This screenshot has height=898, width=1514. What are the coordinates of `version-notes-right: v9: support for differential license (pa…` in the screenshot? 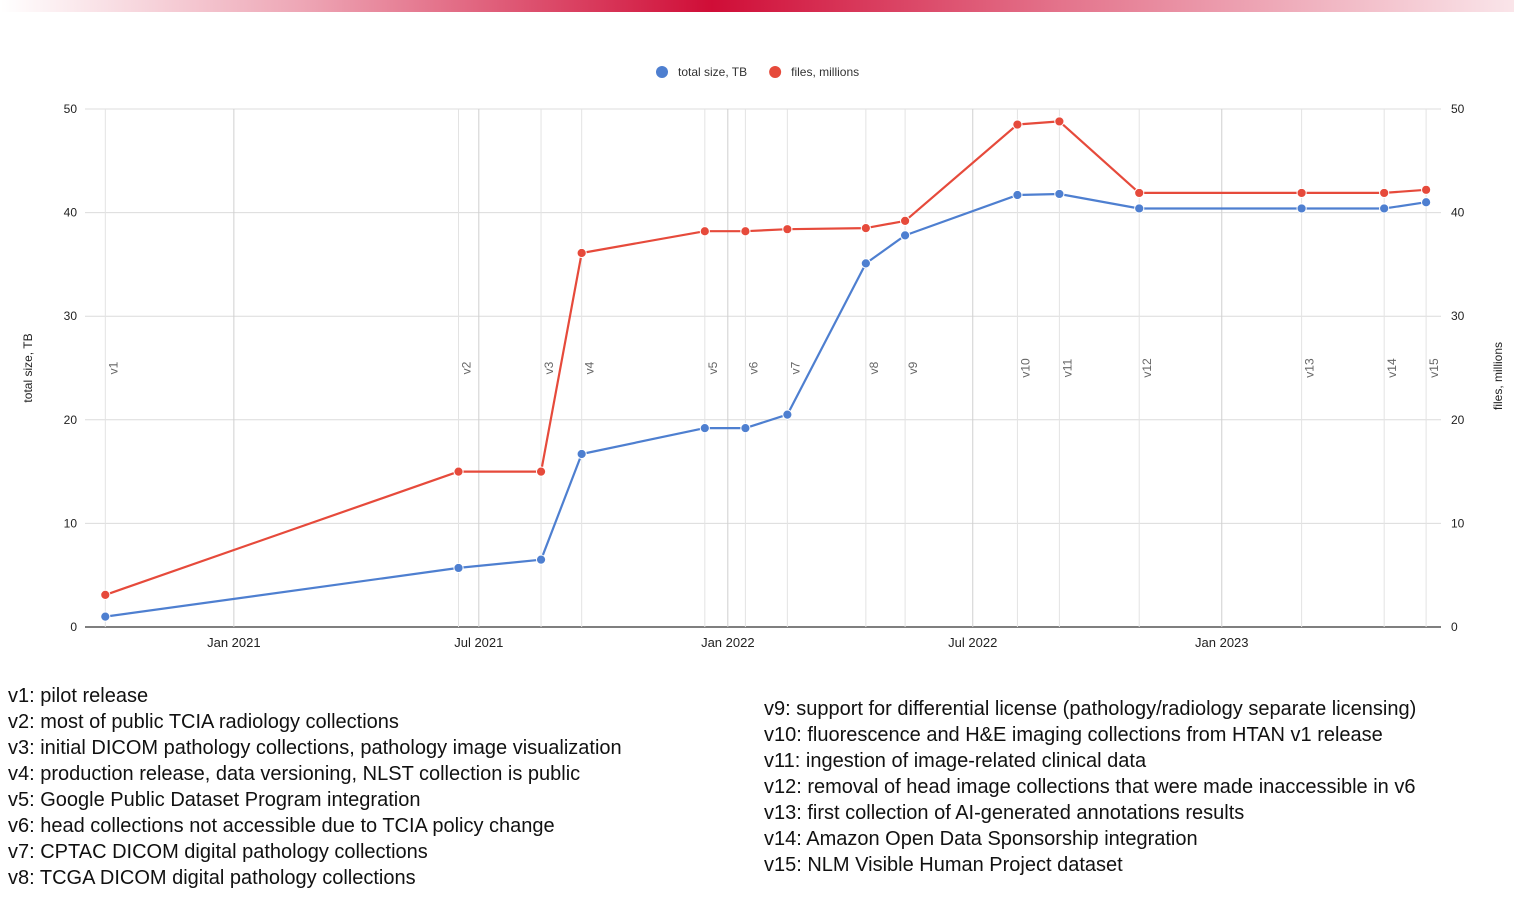 It's located at (1090, 787).